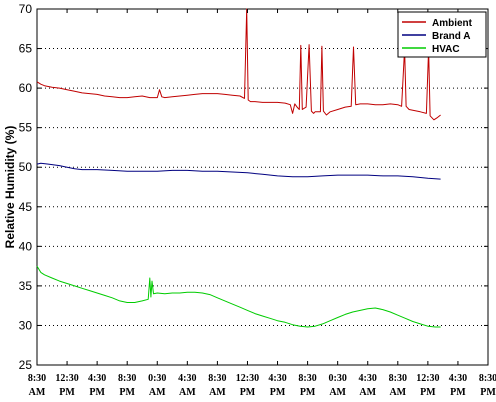 The height and width of the screenshot is (402, 496). I want to click on y-tick-label: 30, so click(26, 325).